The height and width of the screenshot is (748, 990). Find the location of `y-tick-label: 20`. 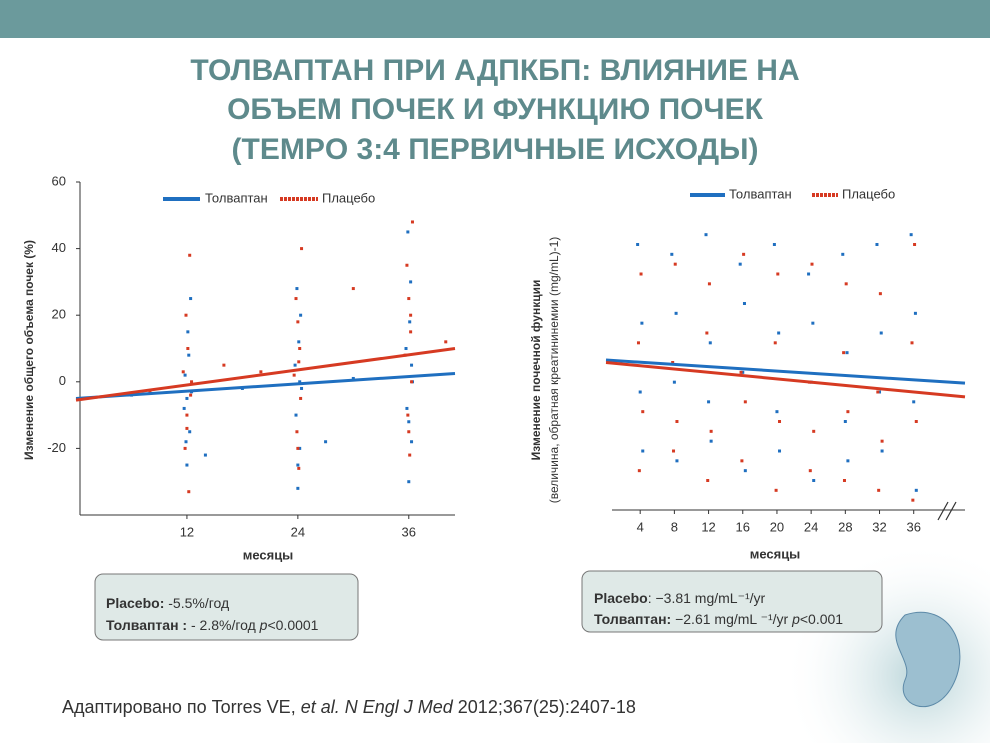

y-tick-label: 20 is located at coordinates (59, 314).